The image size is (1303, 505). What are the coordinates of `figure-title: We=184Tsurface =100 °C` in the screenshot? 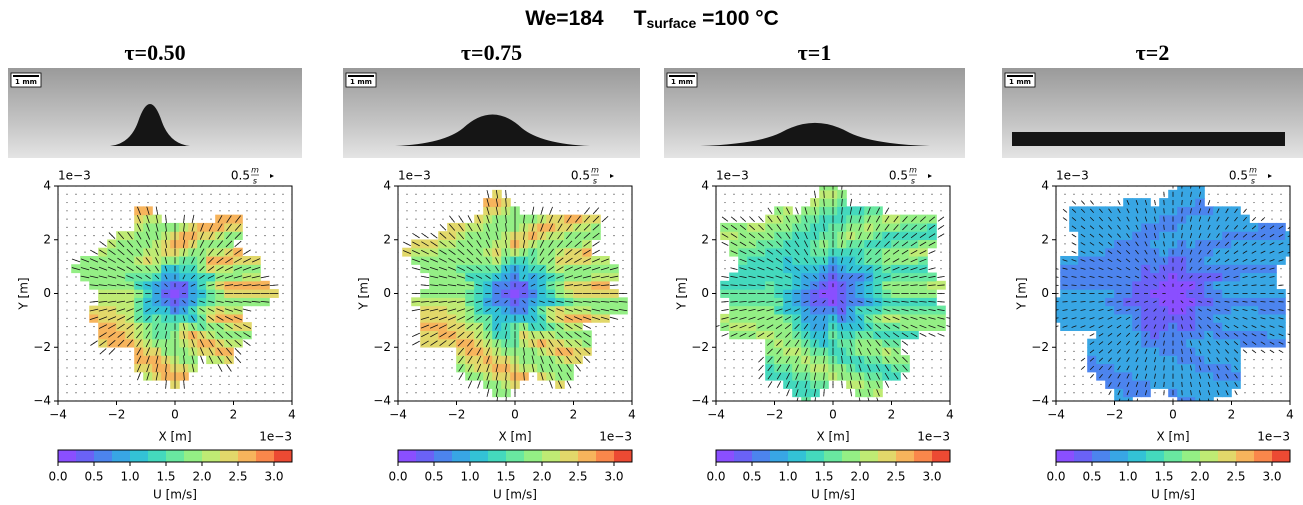 It's located at (652, 19).